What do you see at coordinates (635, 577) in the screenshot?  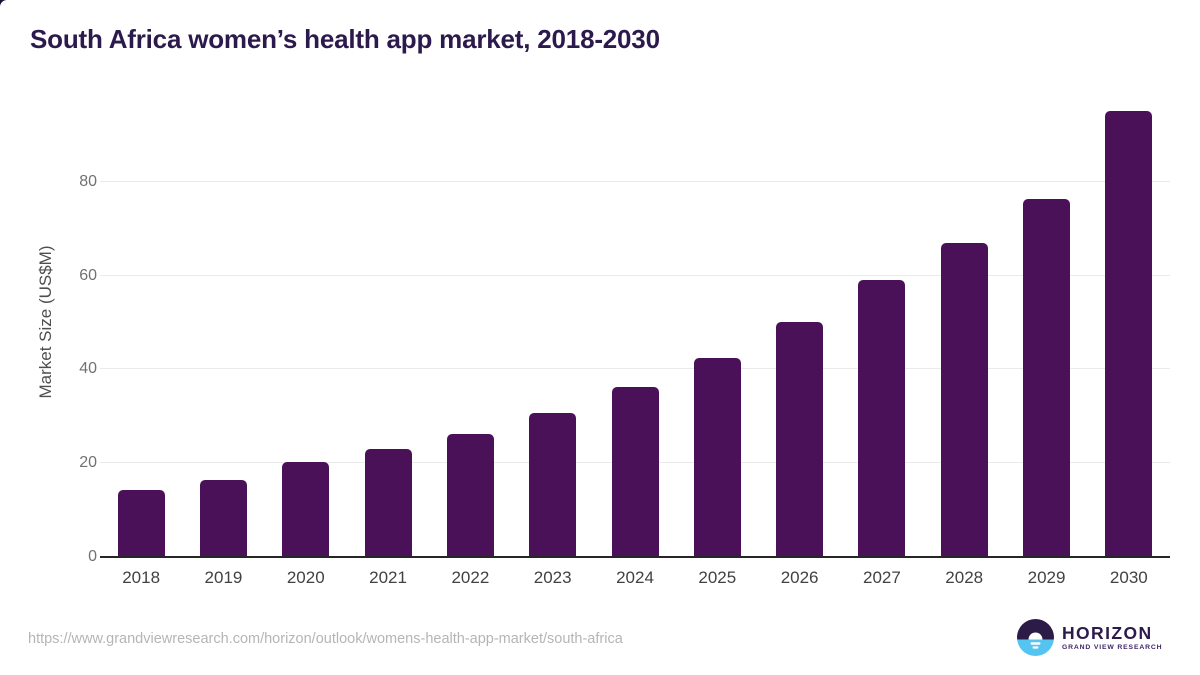 I see `xtick-label-2024: 2024` at bounding box center [635, 577].